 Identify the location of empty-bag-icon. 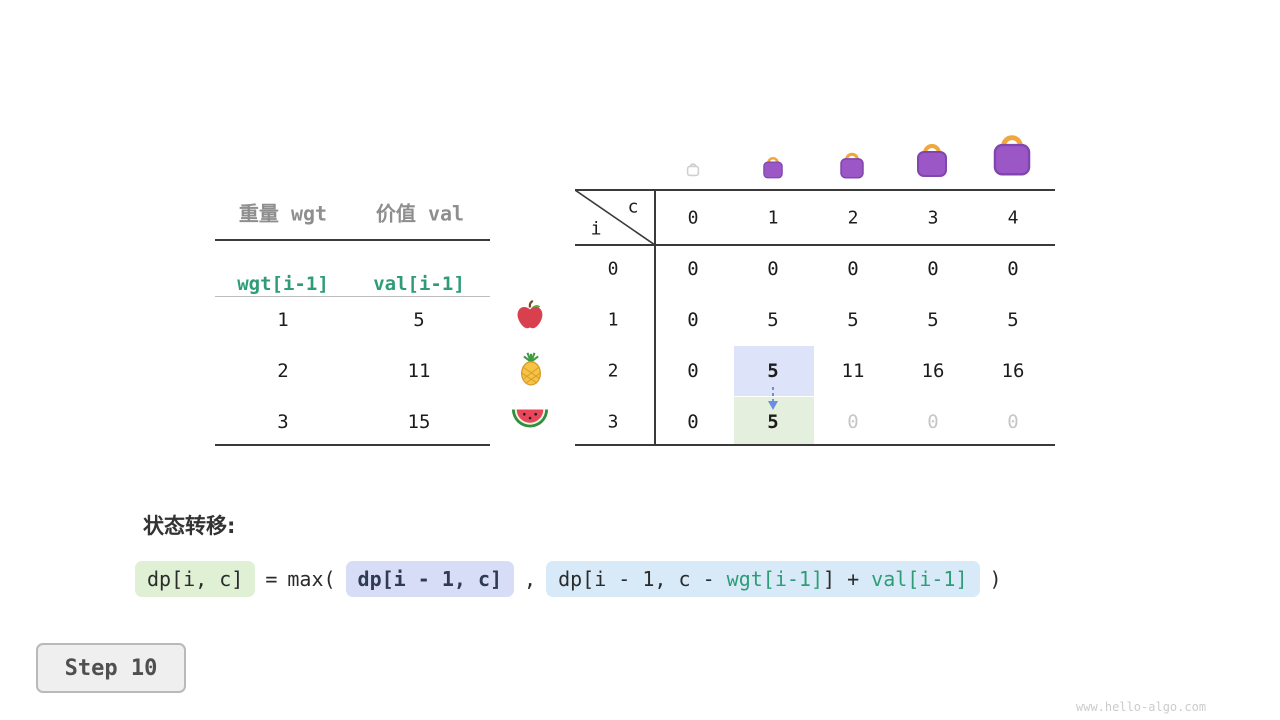
(693, 172).